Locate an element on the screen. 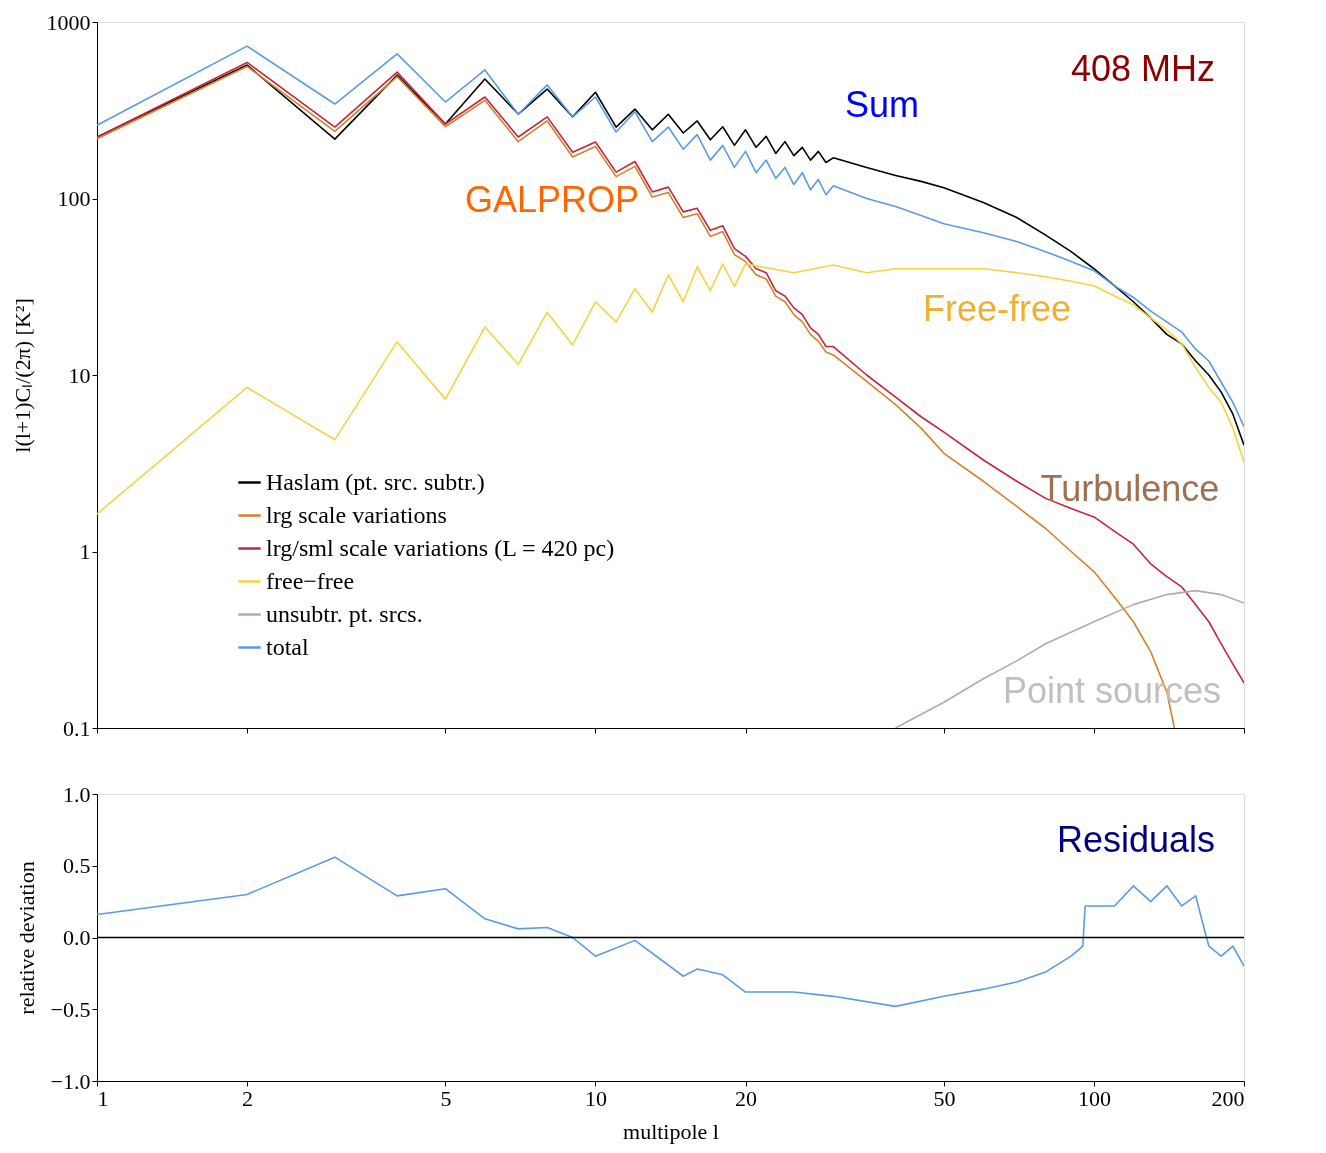 Image resolution: width=1326 pixels, height=1153 pixels. legend-label: unsubtr. pt. srcs. is located at coordinates (344, 613).